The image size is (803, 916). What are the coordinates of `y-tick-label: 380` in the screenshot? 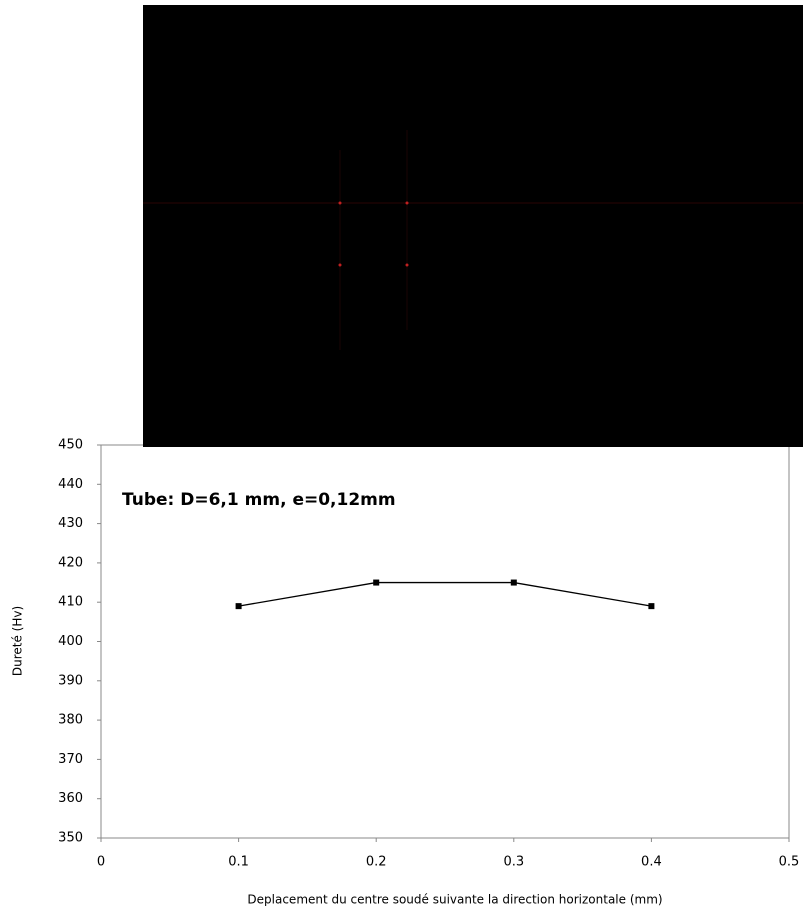 It's located at (70, 720).